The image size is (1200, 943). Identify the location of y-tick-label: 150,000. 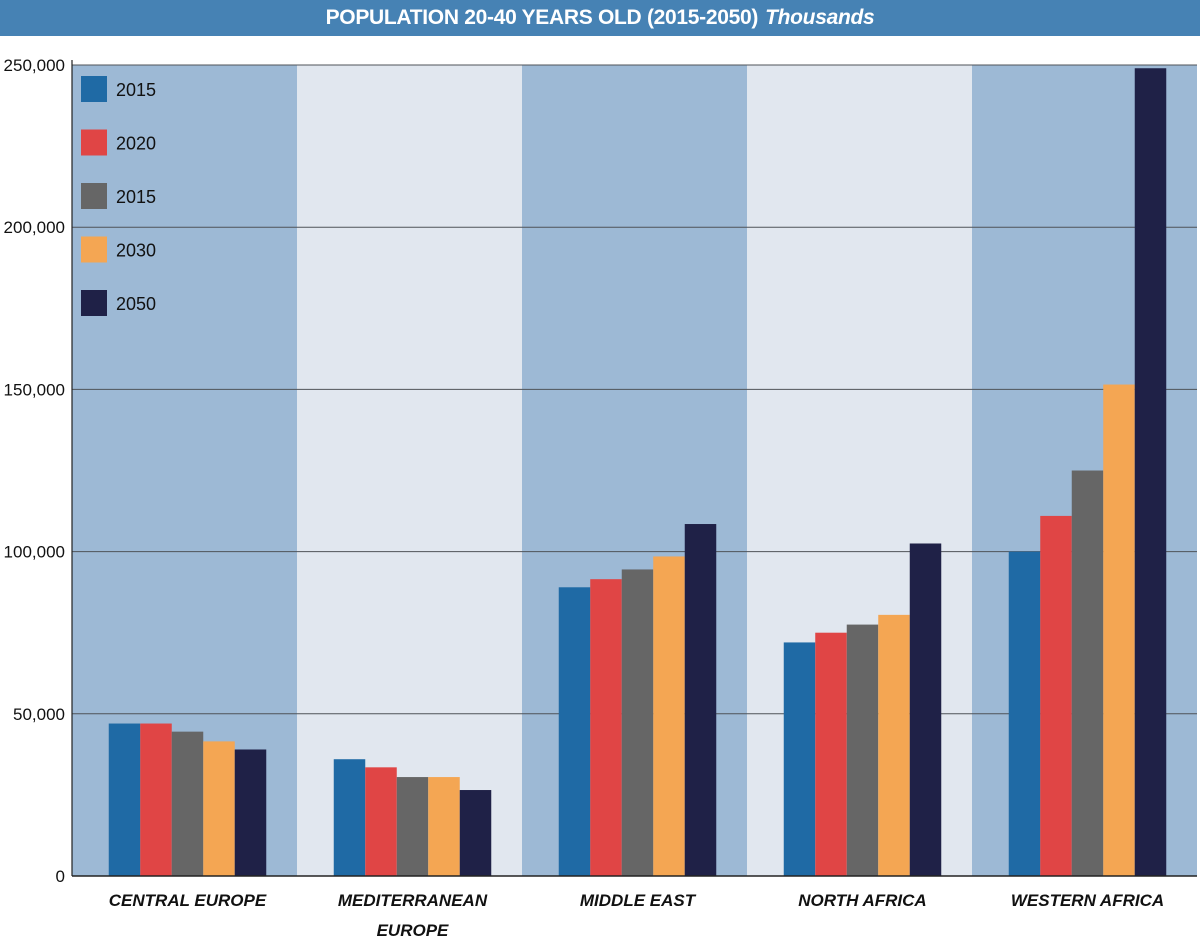
(34, 389).